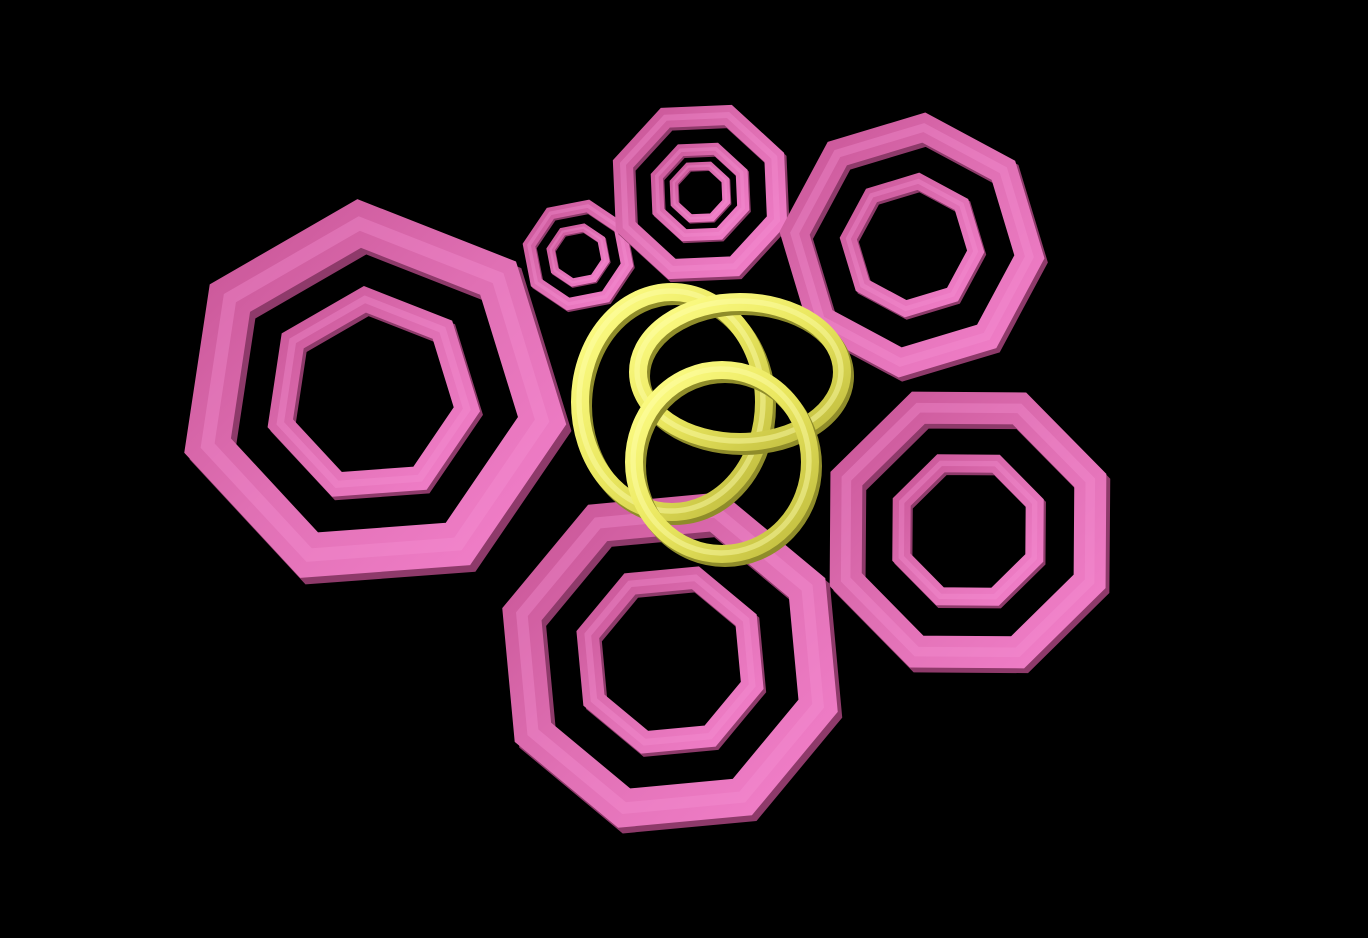  I want to click on pink-octagon-ring-top-right, so click(913, 247).